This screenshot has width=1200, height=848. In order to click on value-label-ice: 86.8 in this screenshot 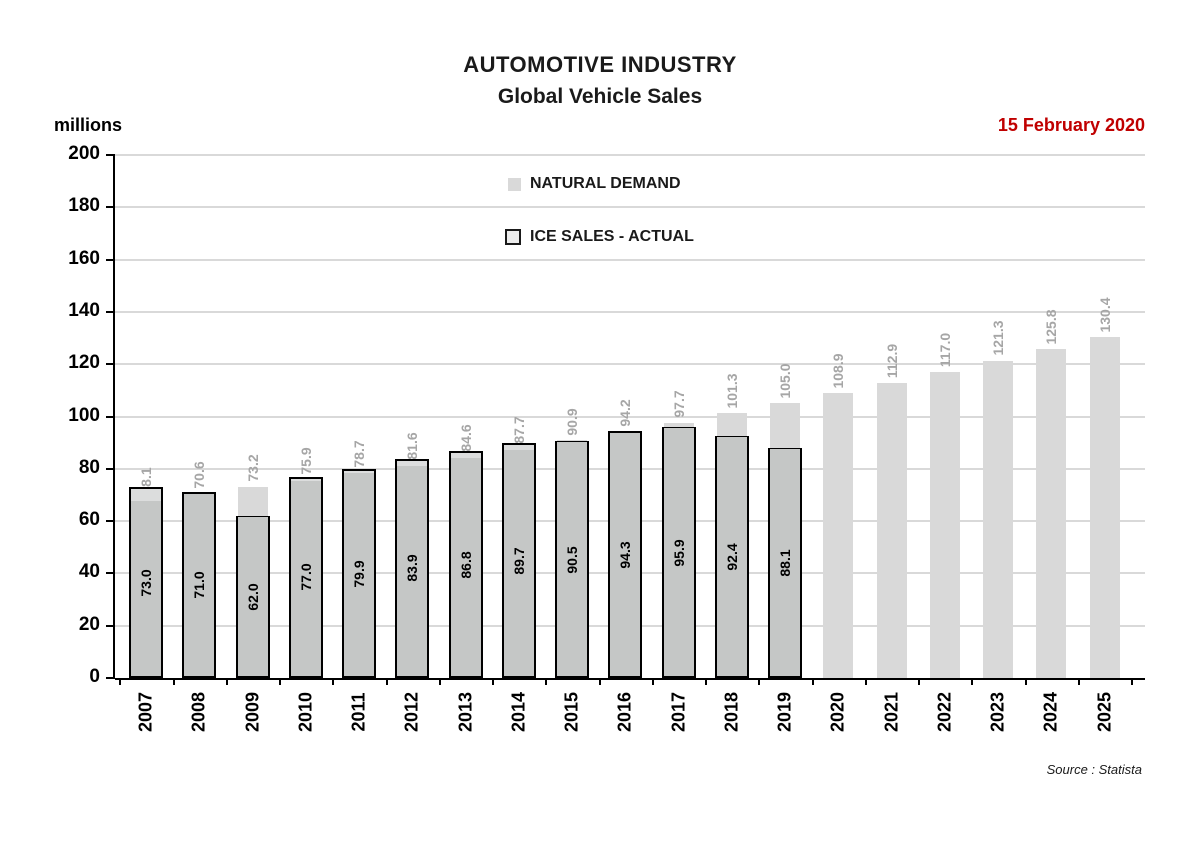, I will do `click(465, 564)`.